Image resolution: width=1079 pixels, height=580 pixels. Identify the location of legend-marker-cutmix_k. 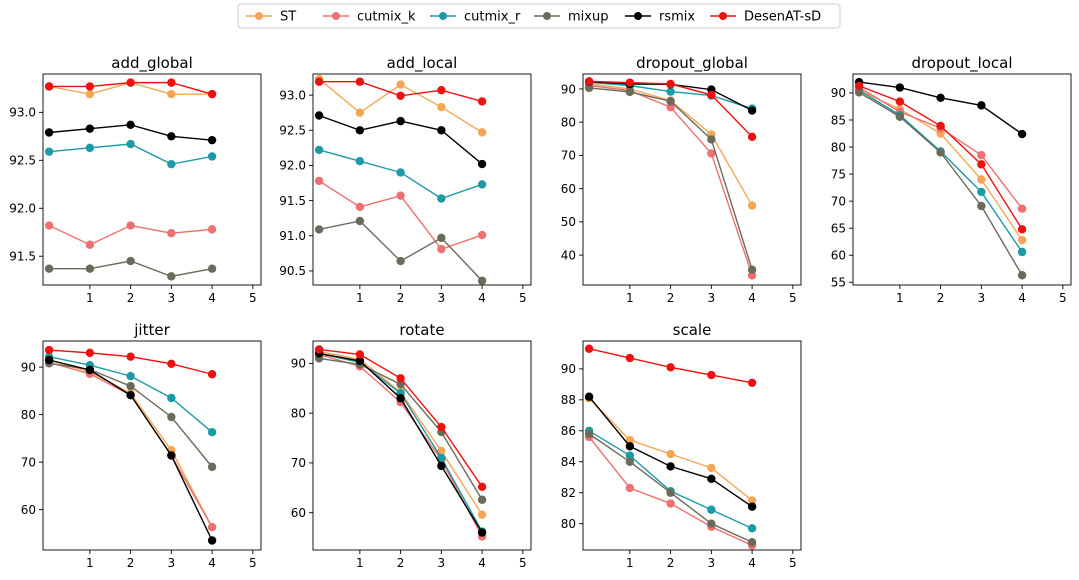
(336, 16).